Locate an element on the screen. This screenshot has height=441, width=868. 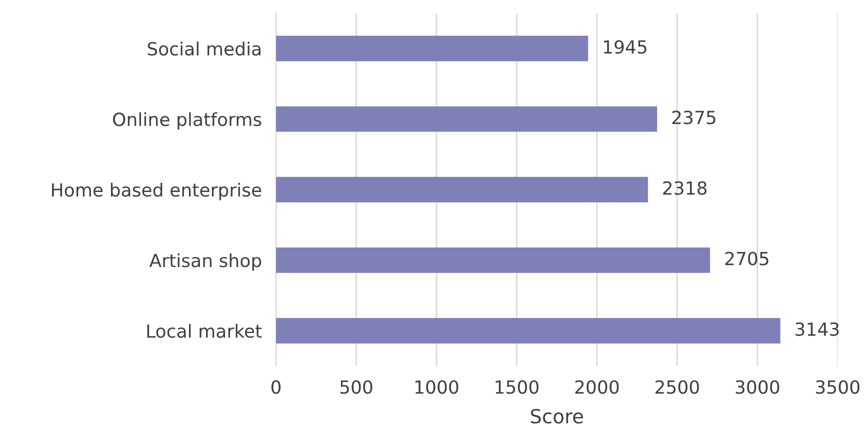
x-tick-label: 1500 is located at coordinates (517, 387).